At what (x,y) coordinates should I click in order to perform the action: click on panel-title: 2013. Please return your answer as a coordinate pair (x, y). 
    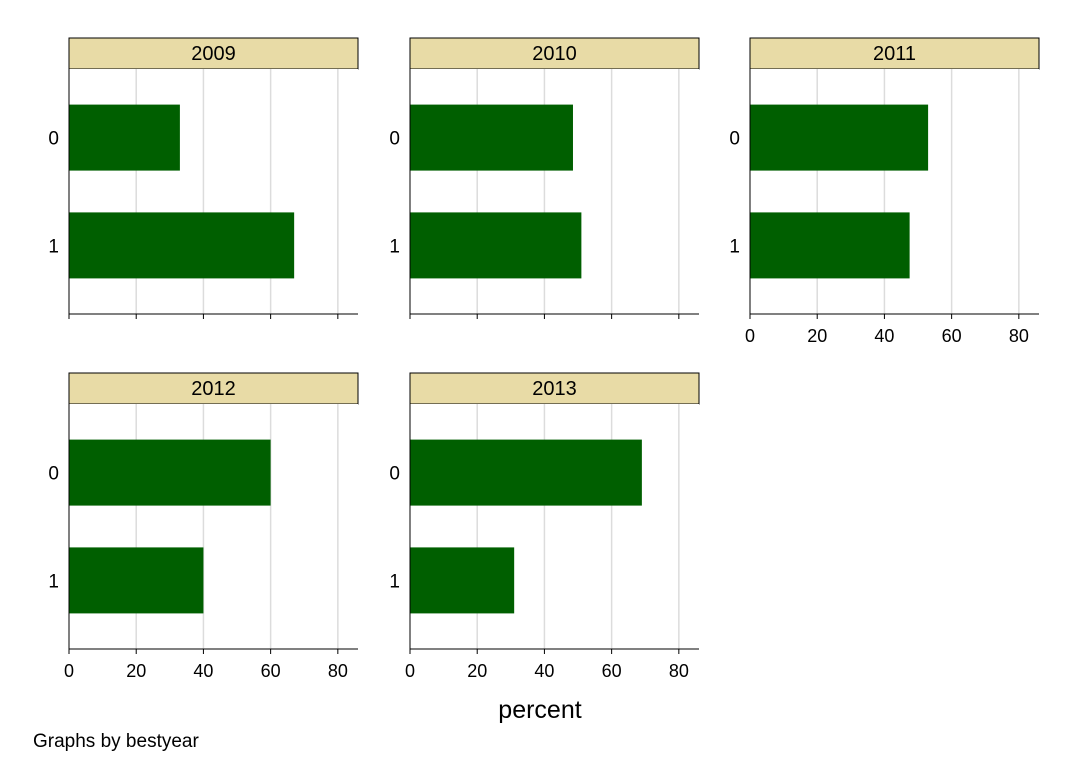
    Looking at the image, I should click on (554, 389).